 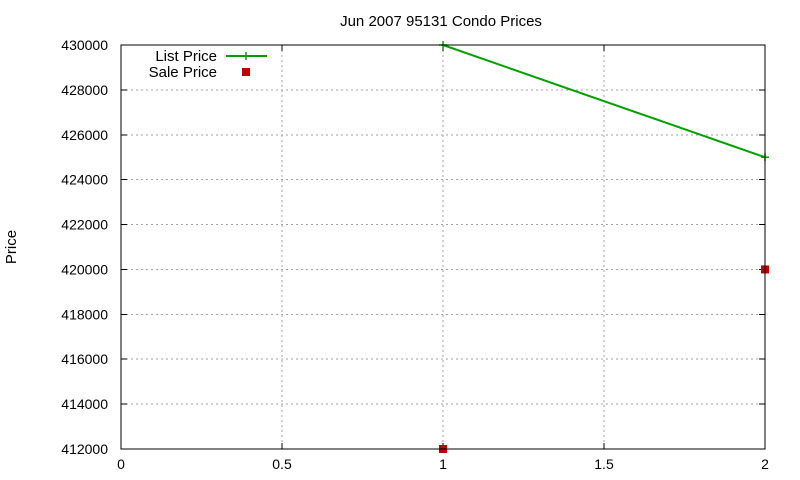 I want to click on x-tick-label: 2, so click(x=765, y=464).